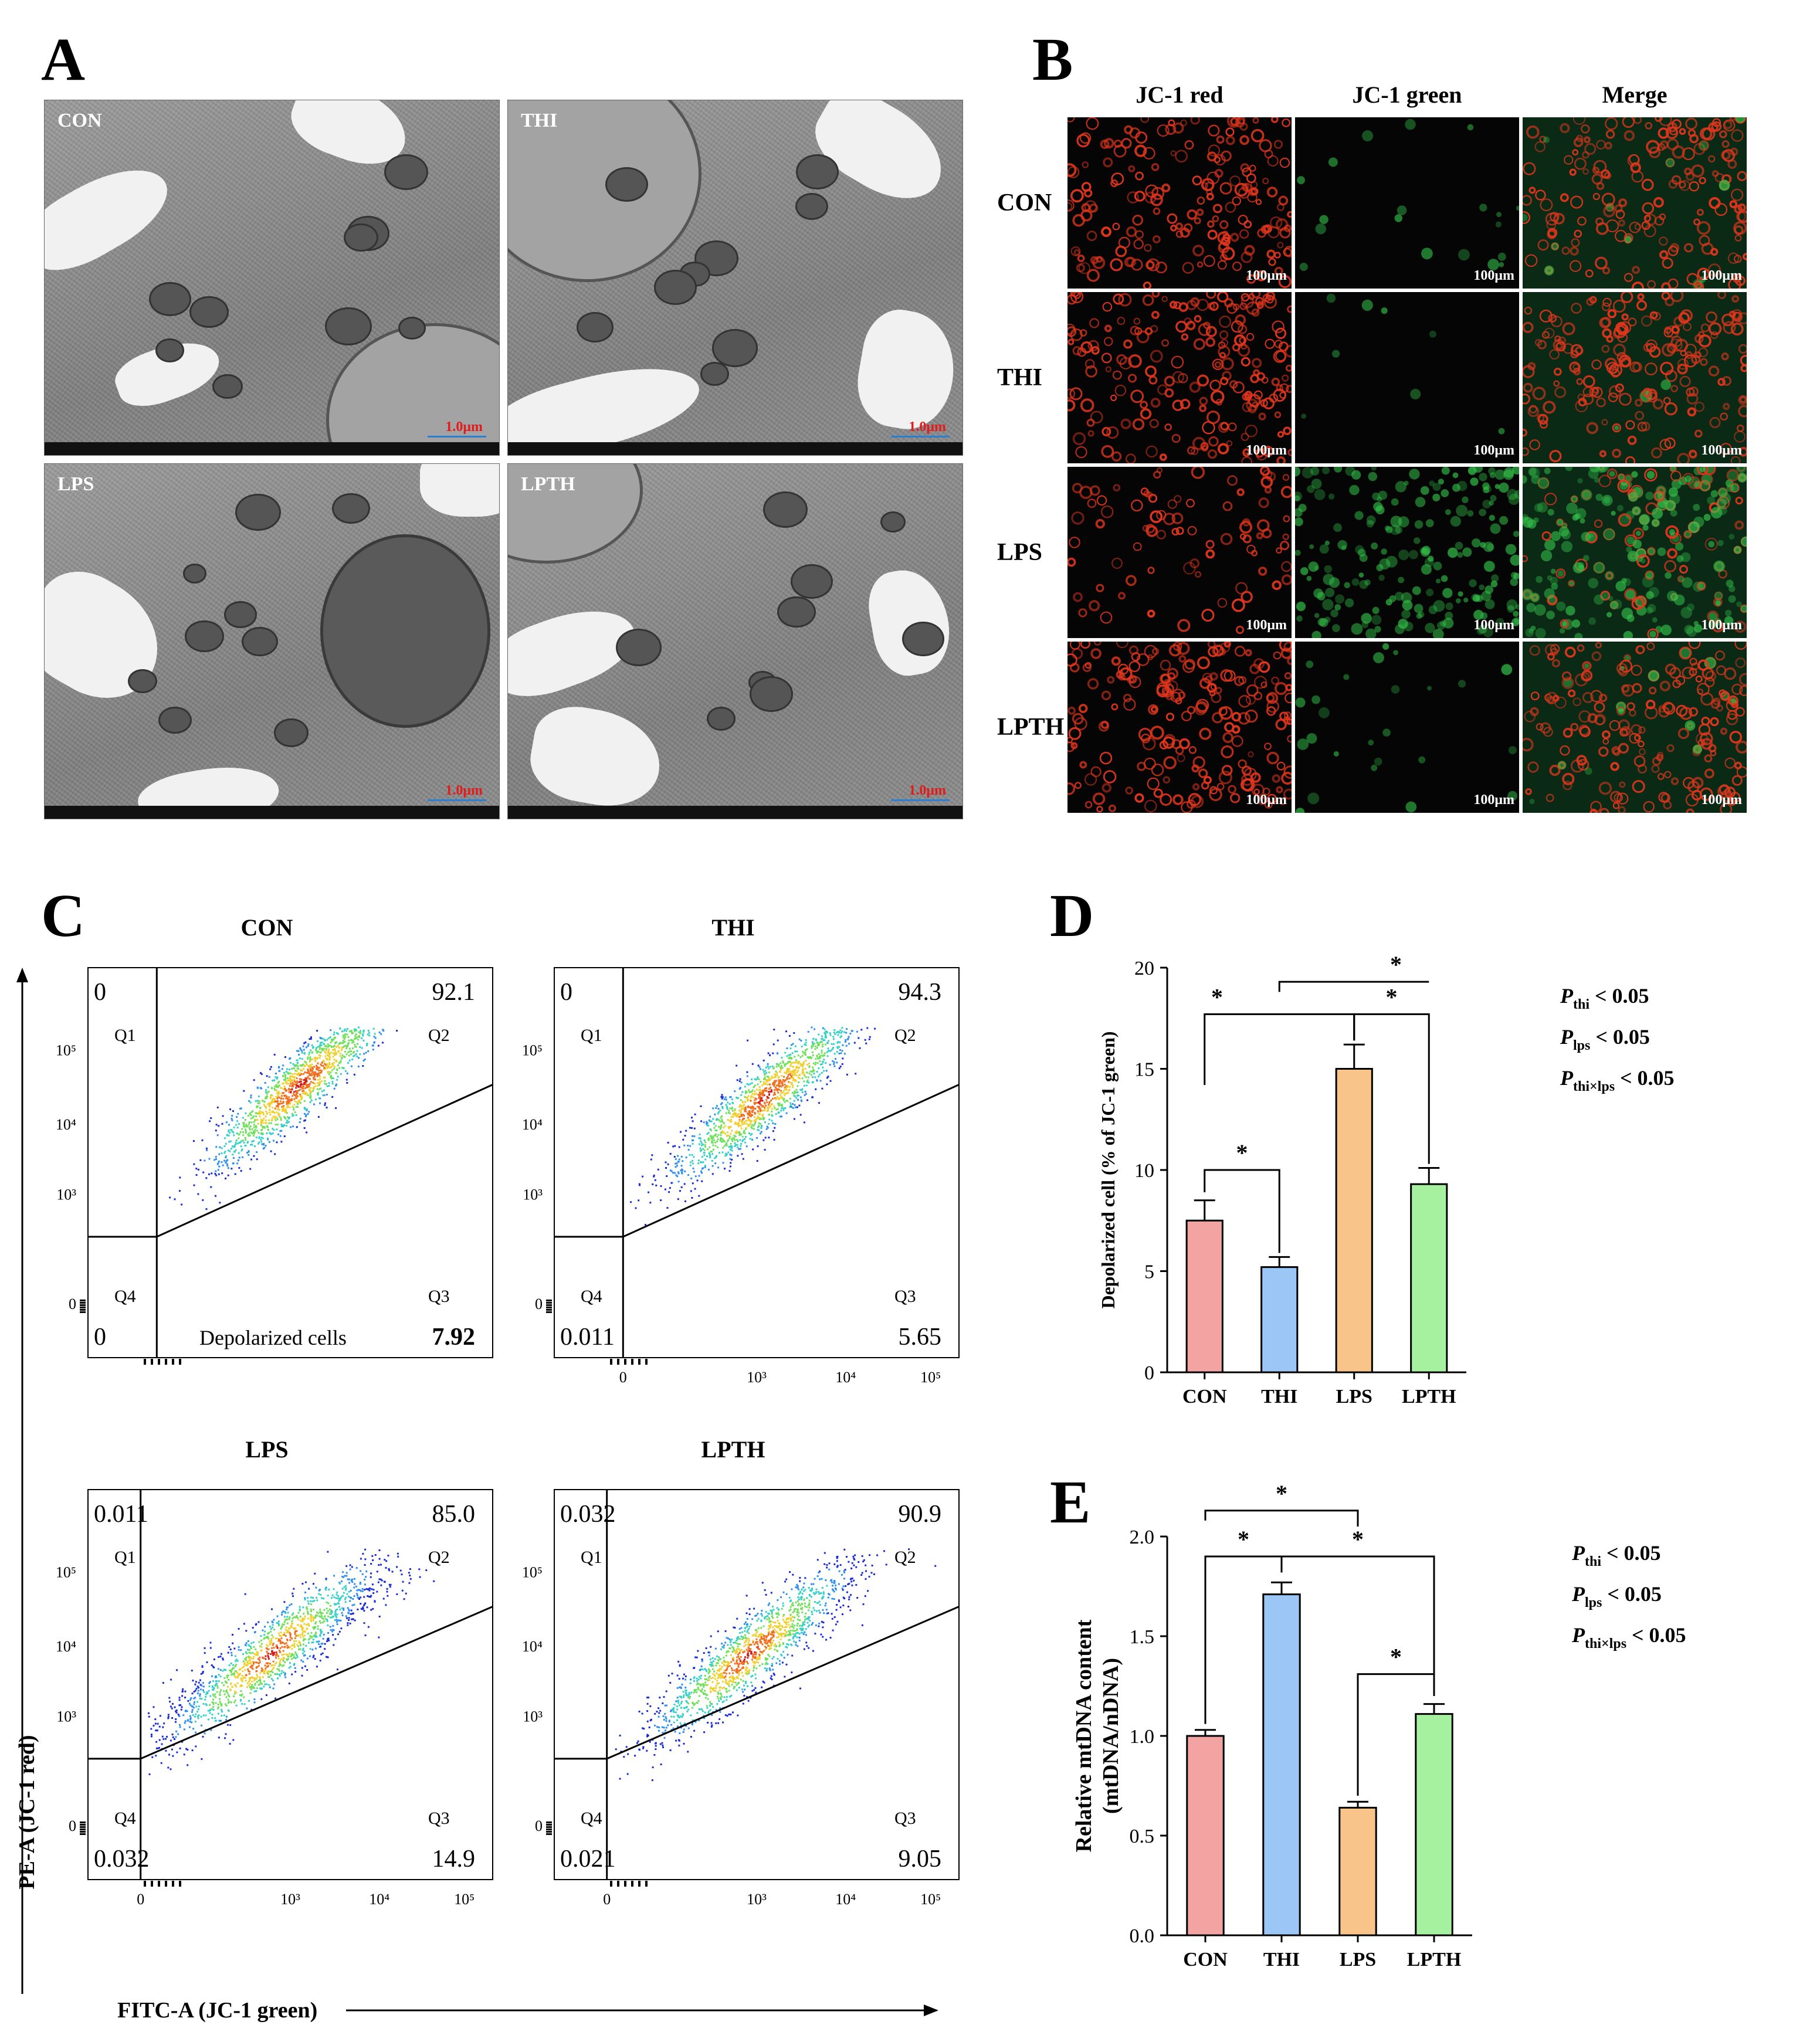  Describe the element at coordinates (1635, 377) in the screenshot. I see `fluorescence-image: 100μm` at that location.